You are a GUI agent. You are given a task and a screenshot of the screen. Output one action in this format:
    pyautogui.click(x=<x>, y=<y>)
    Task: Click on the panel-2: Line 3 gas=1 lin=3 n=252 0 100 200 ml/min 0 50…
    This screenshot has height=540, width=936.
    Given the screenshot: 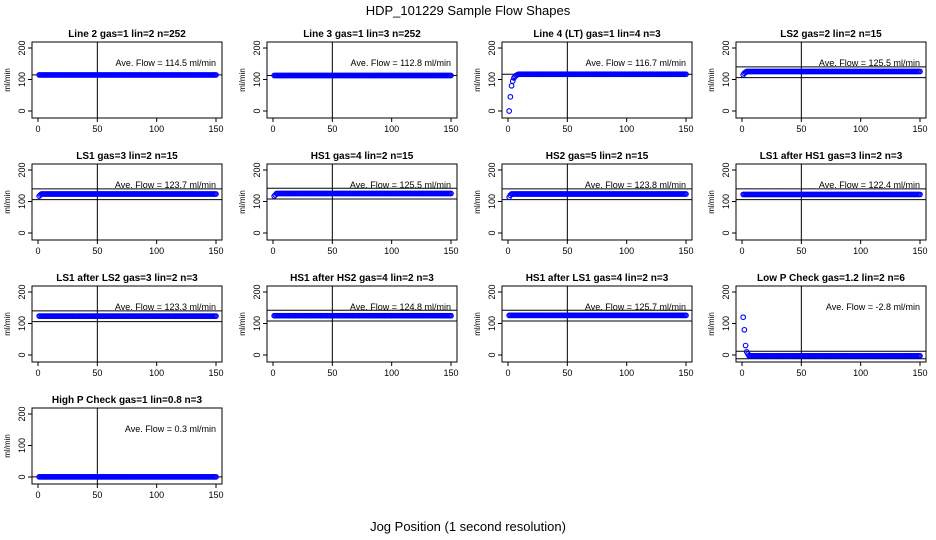 What is the action you would take?
    pyautogui.click(x=348, y=81)
    